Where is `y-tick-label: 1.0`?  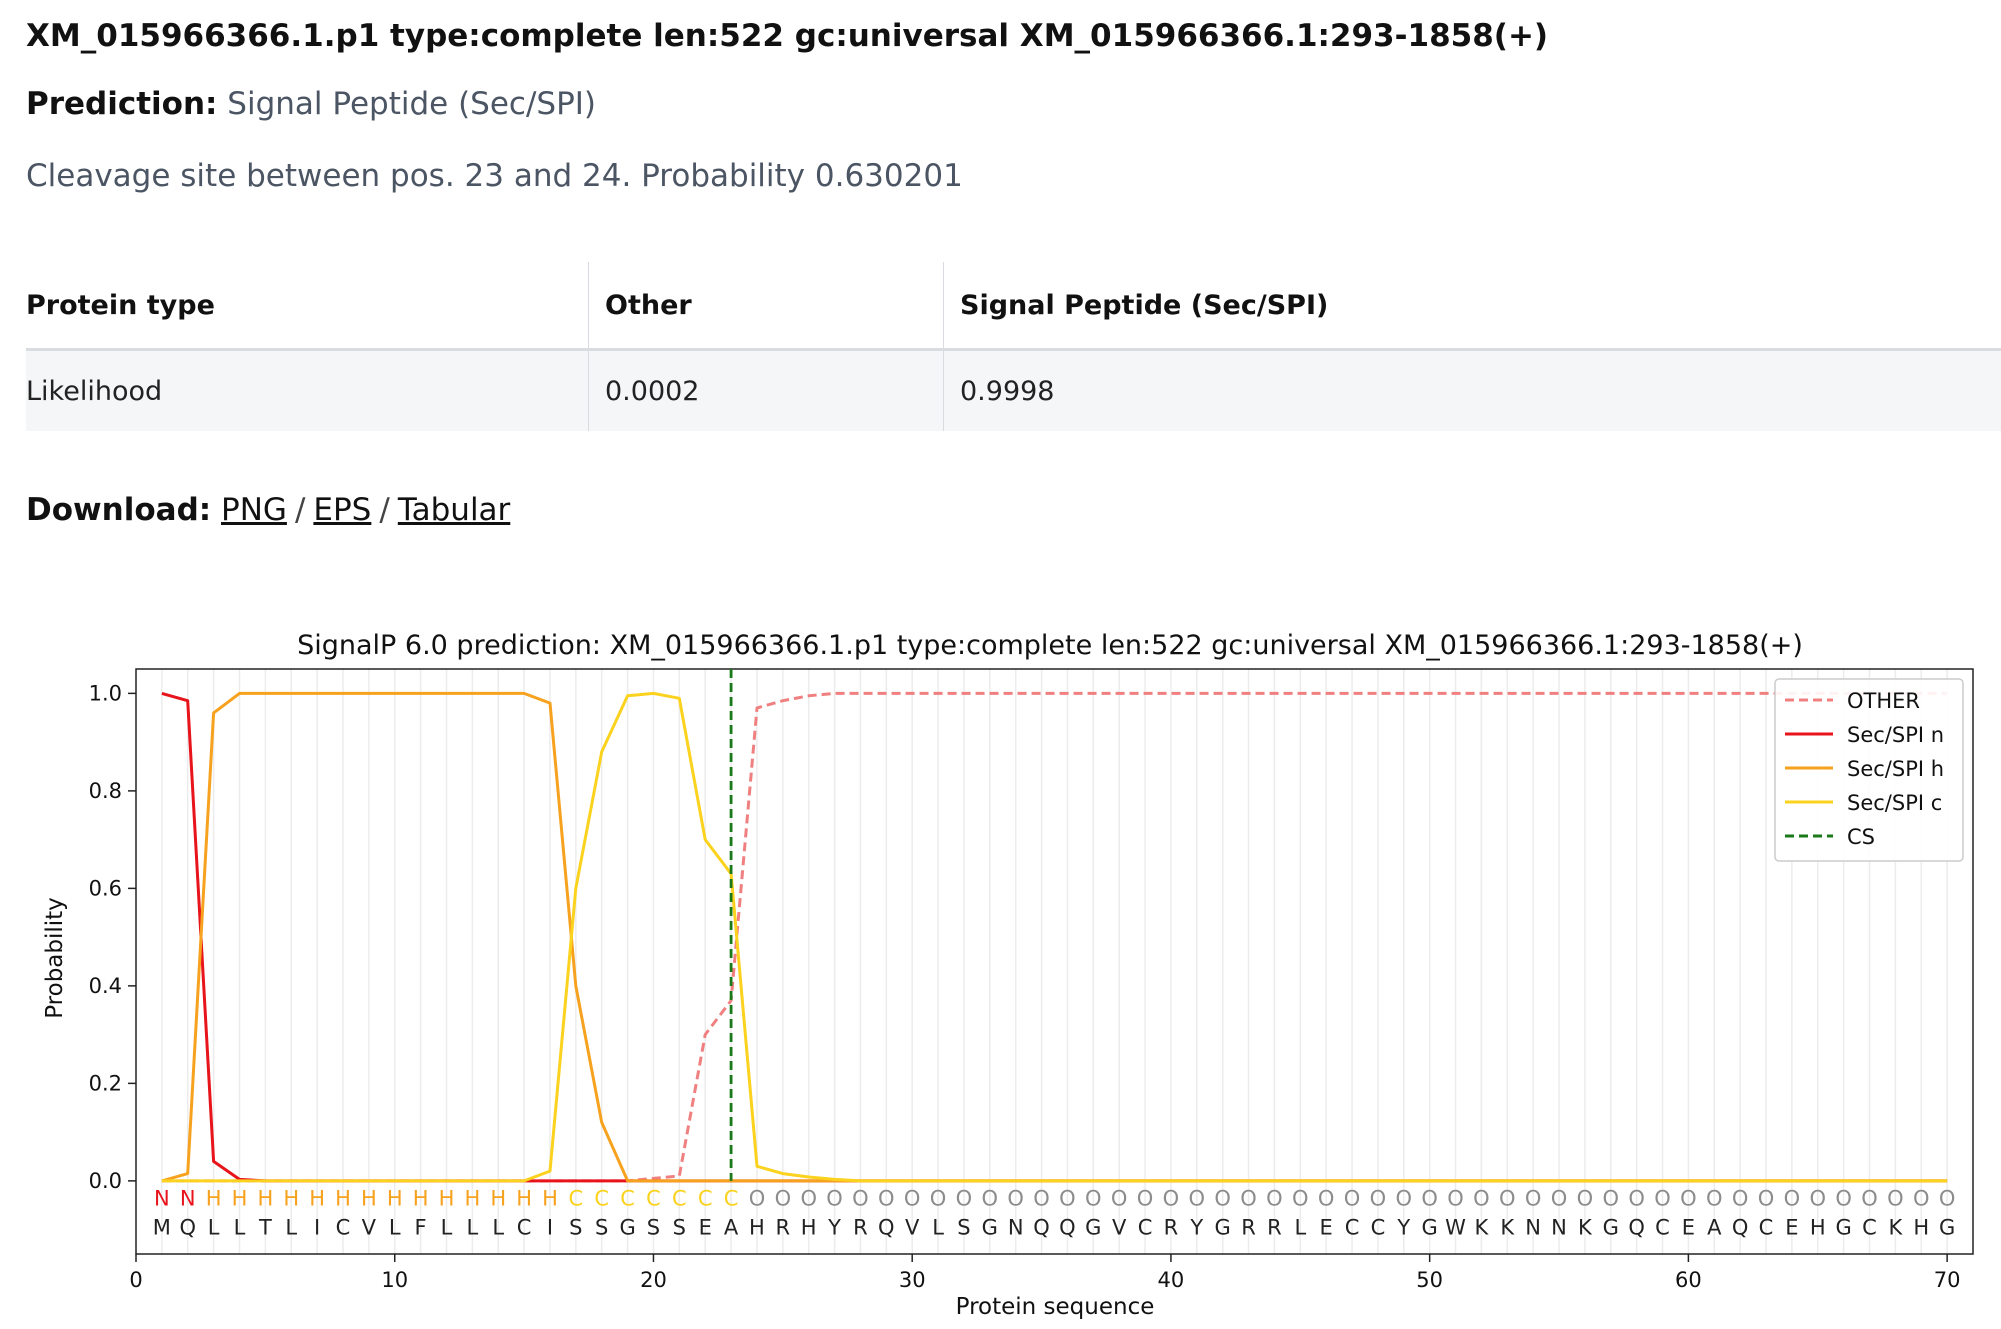
y-tick-label: 1.0 is located at coordinates (105, 693).